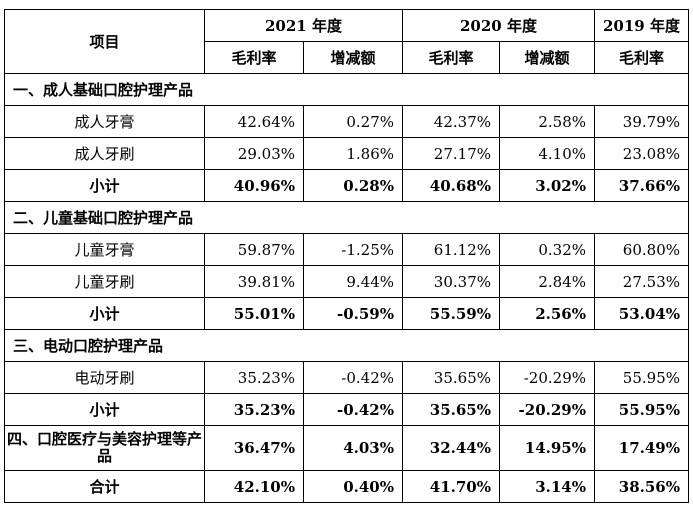 Image resolution: width=693 pixels, height=519 pixels. What do you see at coordinates (353, 448) in the screenshot?
I see `cell: 4.03%` at bounding box center [353, 448].